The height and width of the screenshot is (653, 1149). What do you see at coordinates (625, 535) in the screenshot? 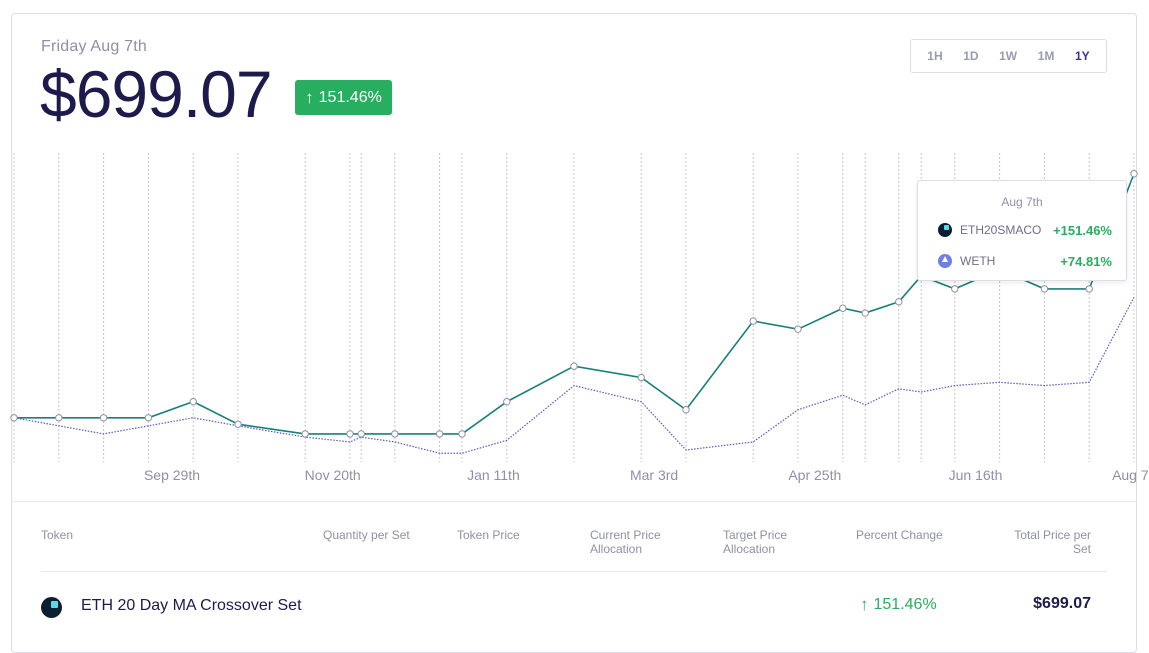
I see `header-current-allocation-line1: Current Price` at bounding box center [625, 535].